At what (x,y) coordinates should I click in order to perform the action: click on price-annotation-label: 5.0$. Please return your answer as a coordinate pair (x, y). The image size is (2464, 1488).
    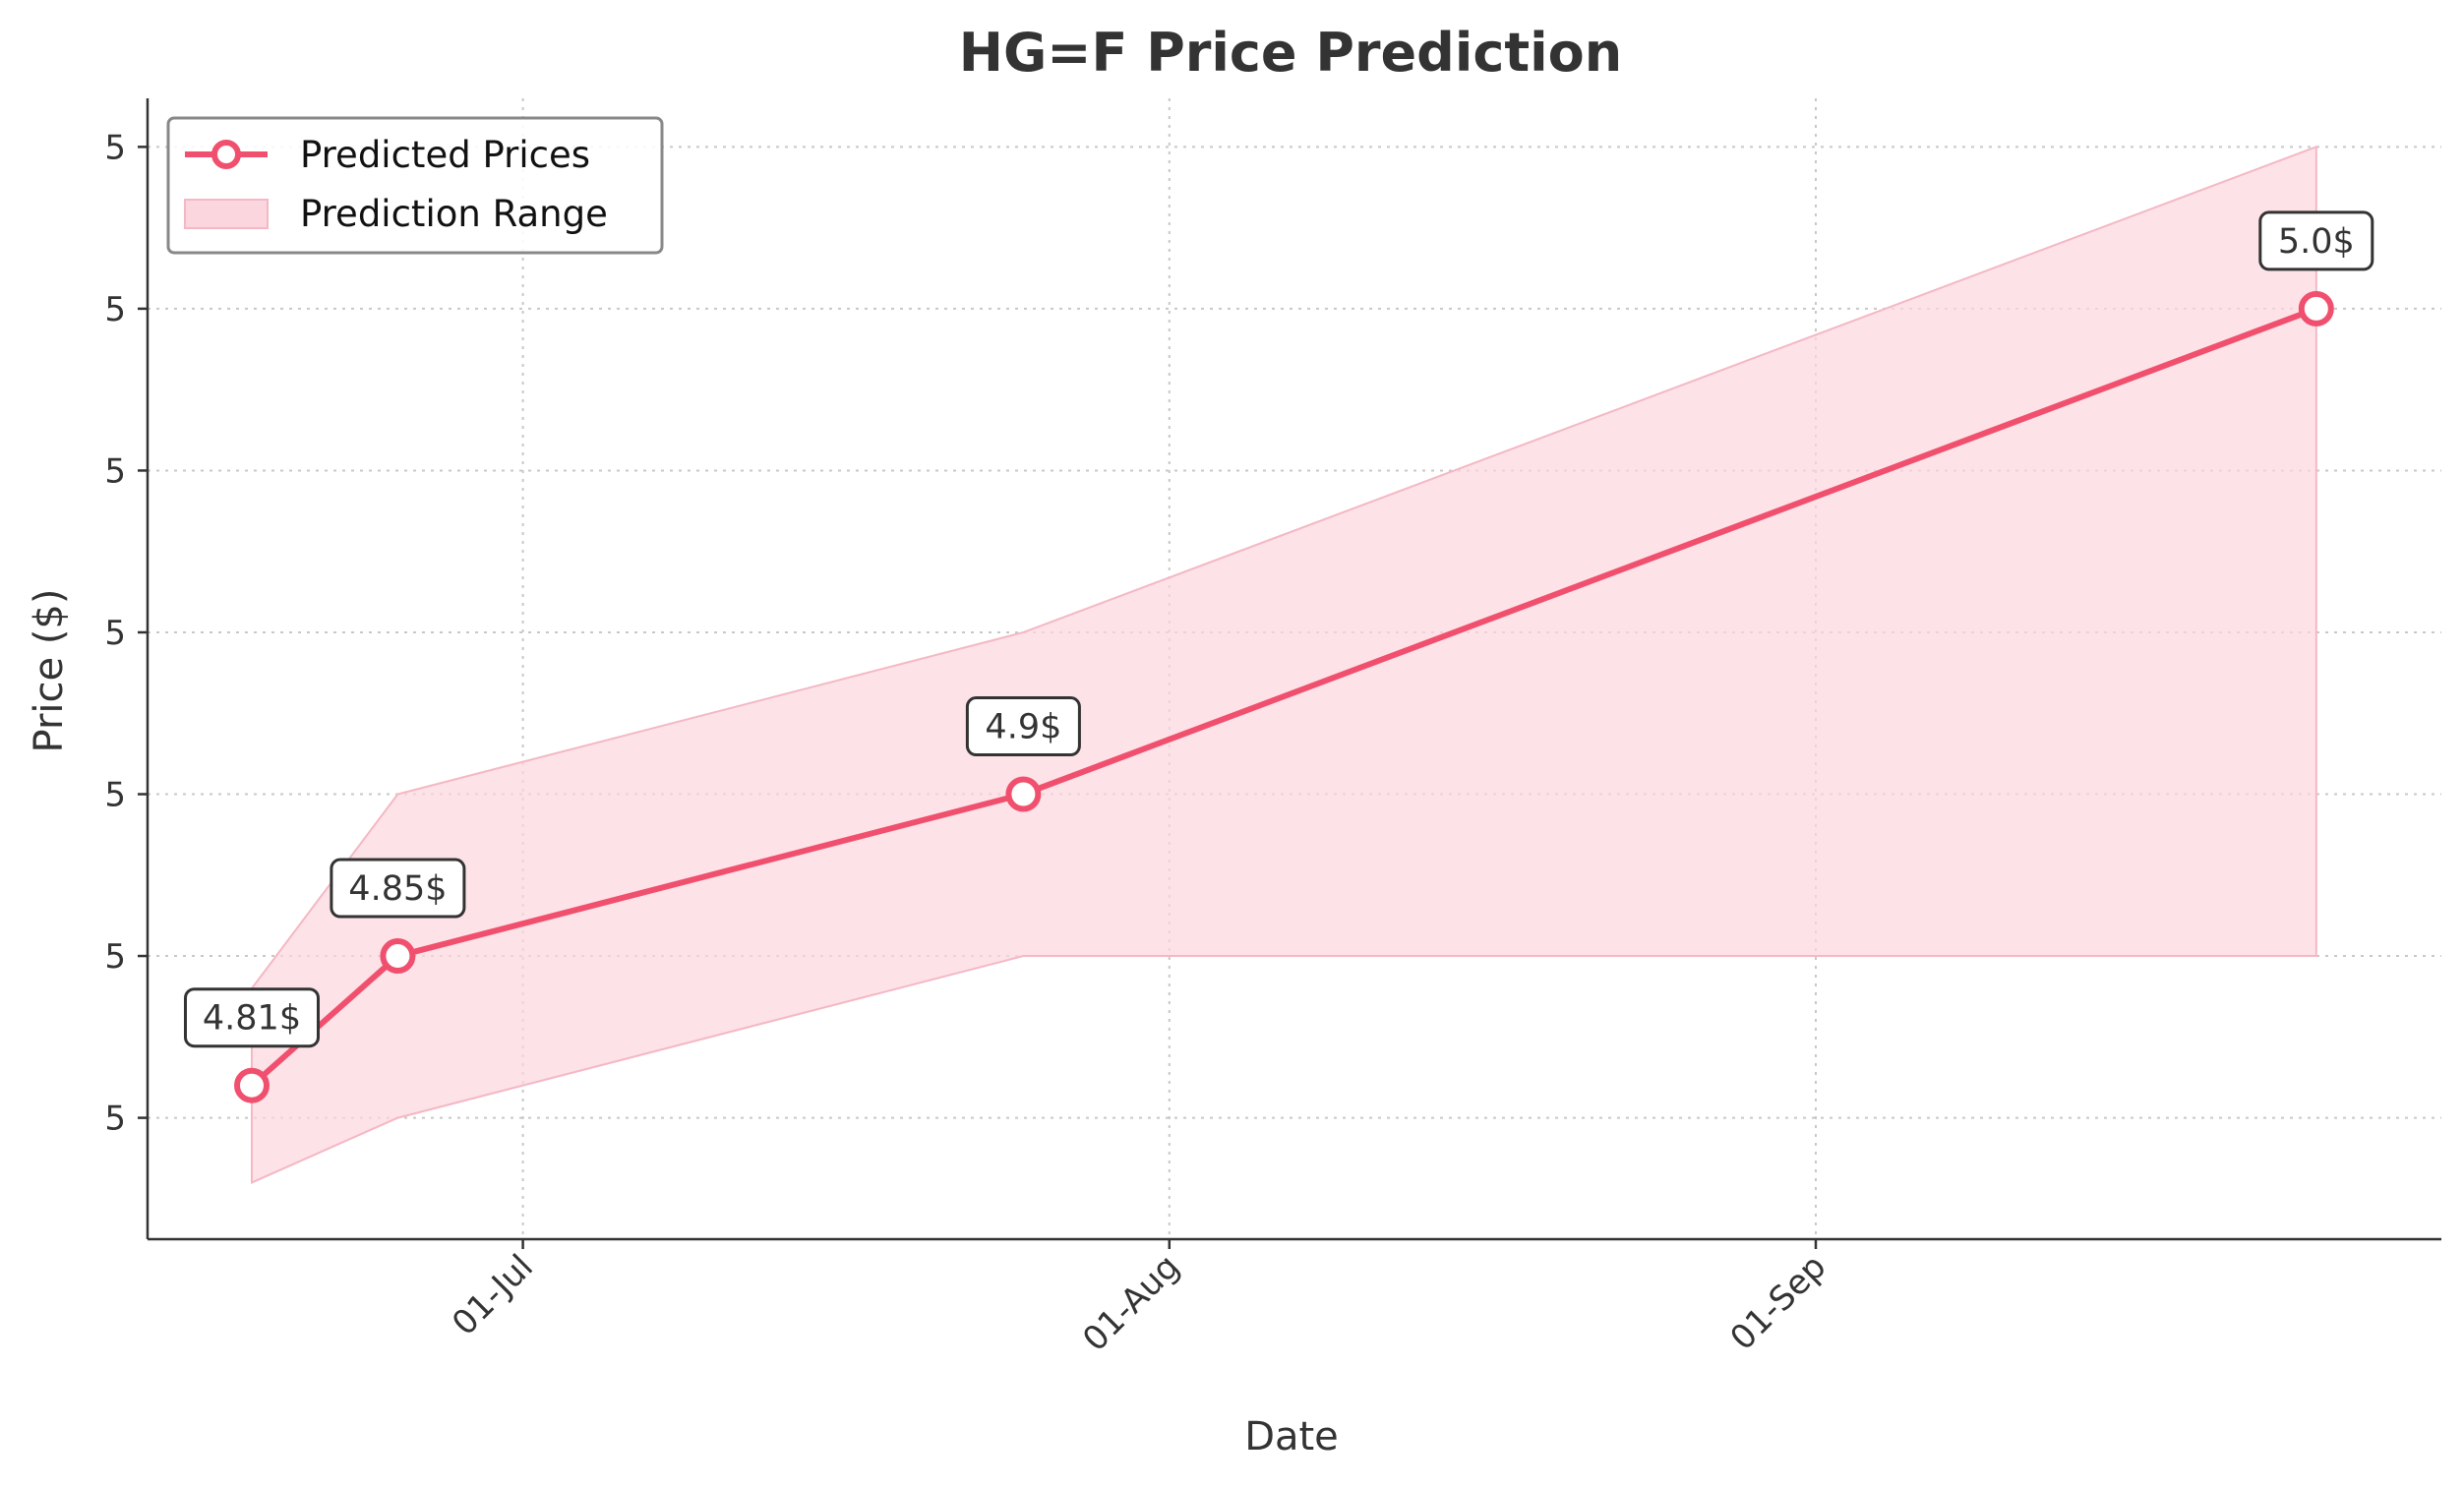
    Looking at the image, I should click on (2317, 242).